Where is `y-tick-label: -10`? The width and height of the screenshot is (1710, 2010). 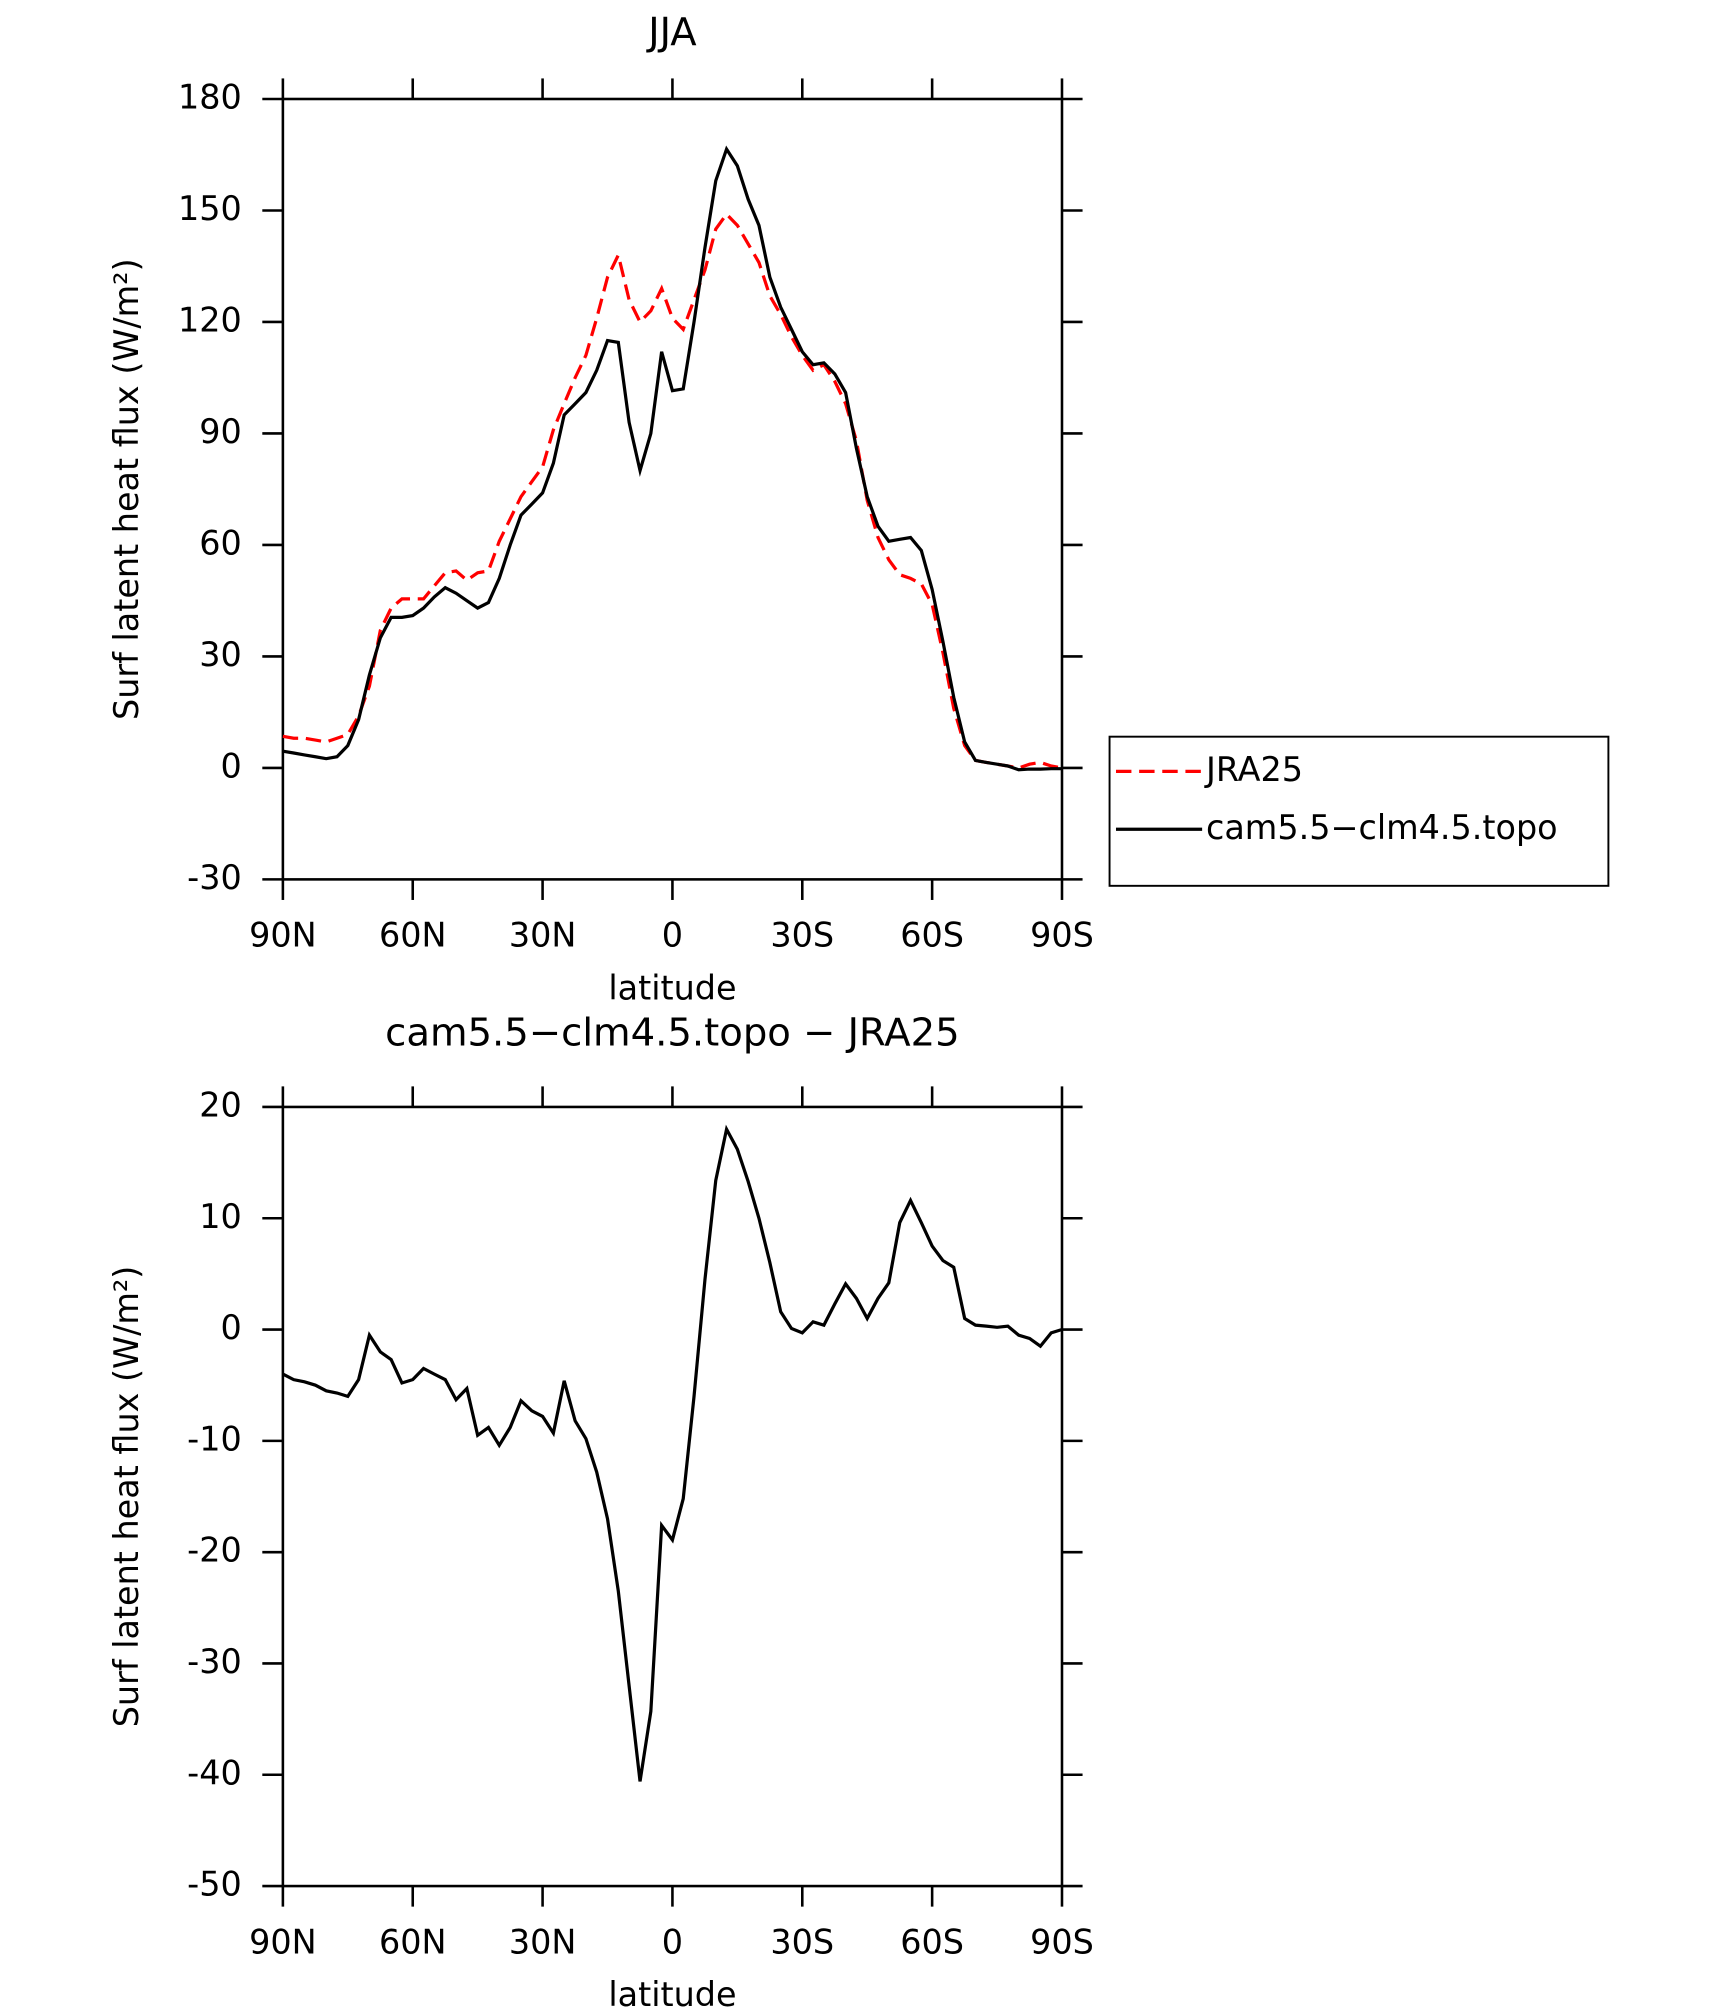 y-tick-label: -10 is located at coordinates (214, 1438).